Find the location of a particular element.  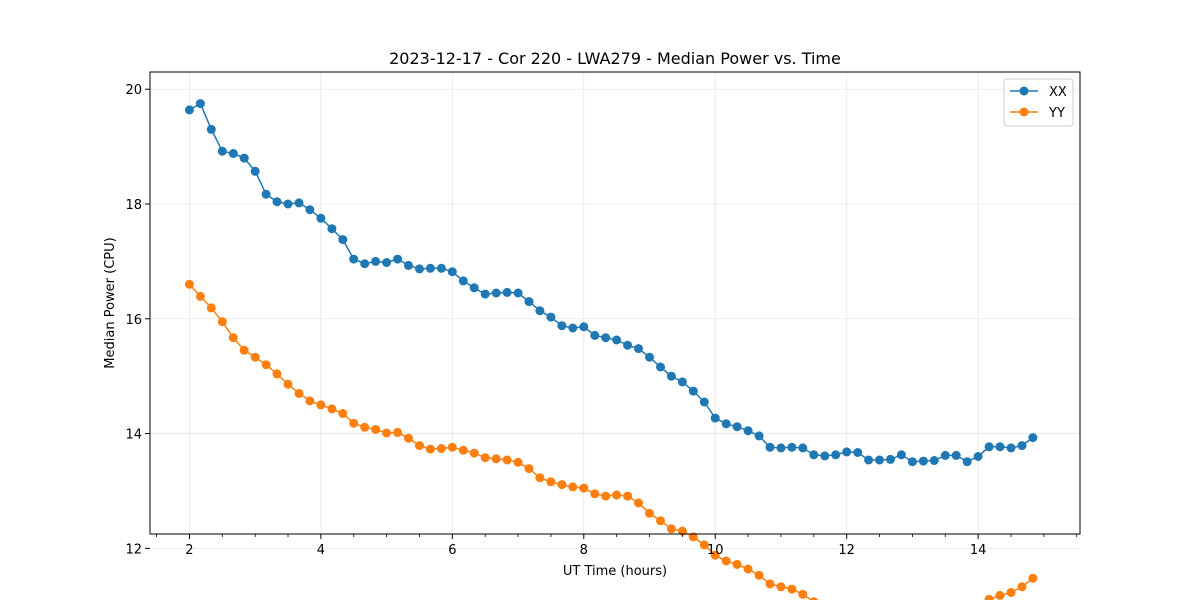

legend-label-xx: XX is located at coordinates (1058, 92).